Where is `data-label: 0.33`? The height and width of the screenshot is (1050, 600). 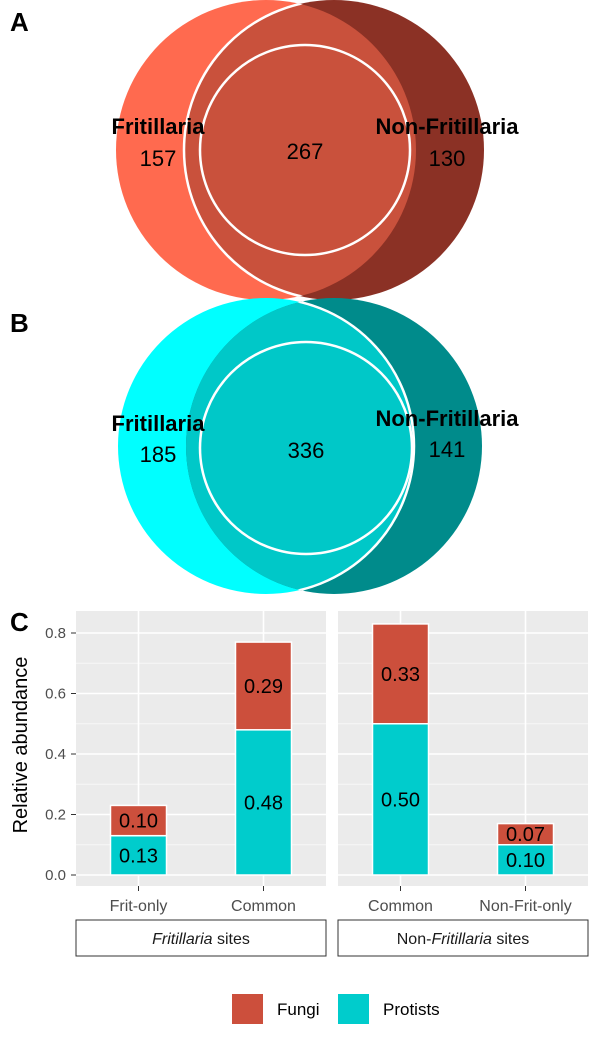
data-label: 0.33 is located at coordinates (400, 675).